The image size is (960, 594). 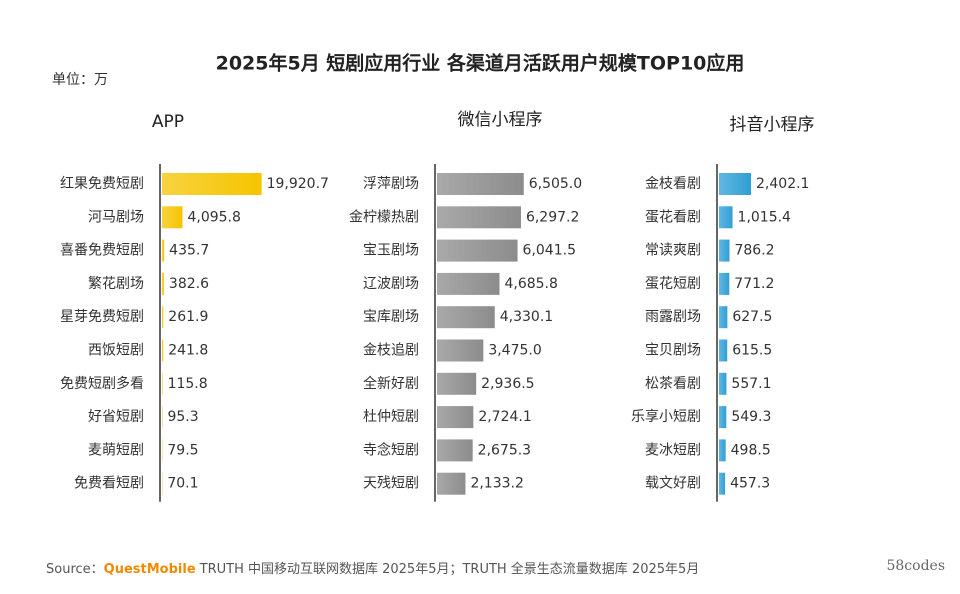 What do you see at coordinates (384, 217) in the screenshot?
I see `category-label: 金柠檬热剧` at bounding box center [384, 217].